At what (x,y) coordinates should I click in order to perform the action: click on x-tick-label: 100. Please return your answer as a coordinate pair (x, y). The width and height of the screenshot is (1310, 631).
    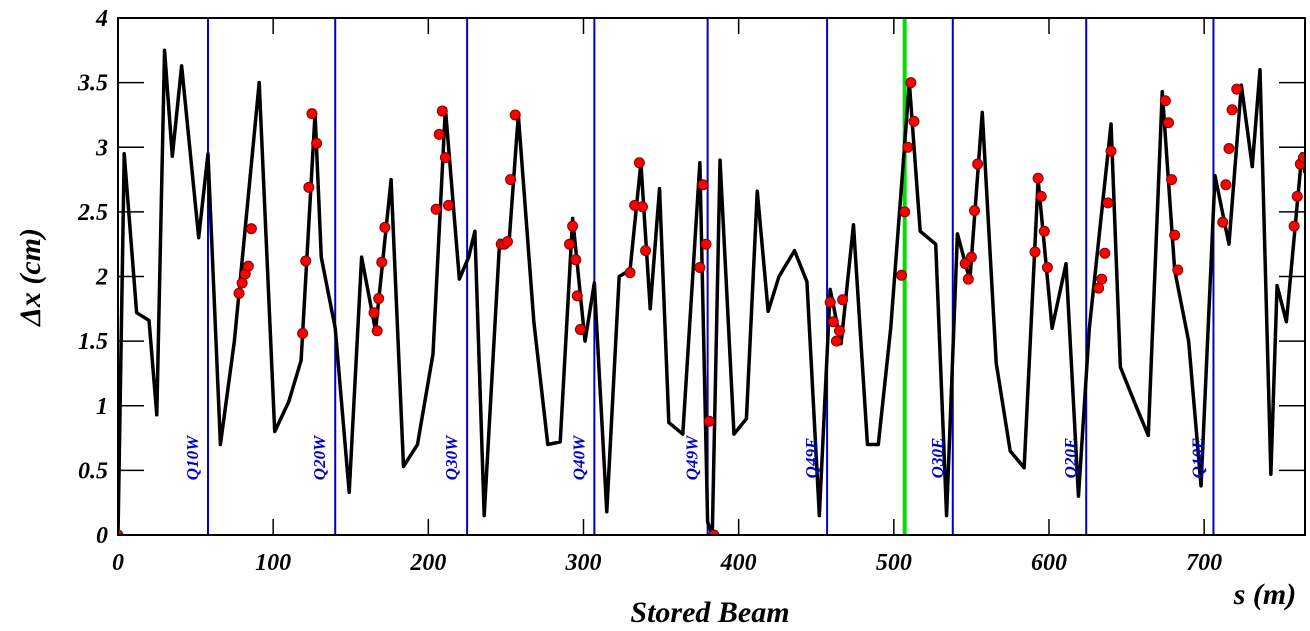
    Looking at the image, I should click on (273, 563).